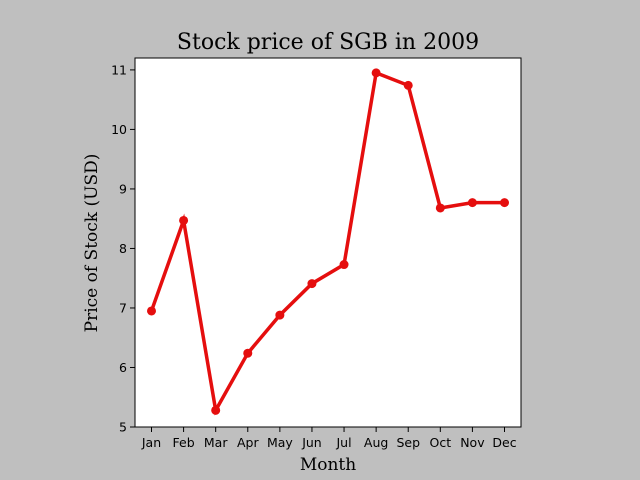 The height and width of the screenshot is (480, 640). I want to click on x-tick-label: Feb, so click(184, 442).